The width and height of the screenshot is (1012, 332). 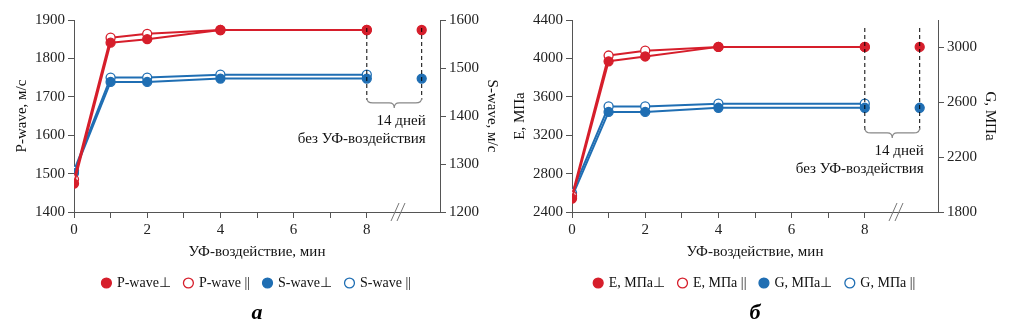 What do you see at coordinates (548, 57) in the screenshot?
I see `y-tick-label: 4000` at bounding box center [548, 57].